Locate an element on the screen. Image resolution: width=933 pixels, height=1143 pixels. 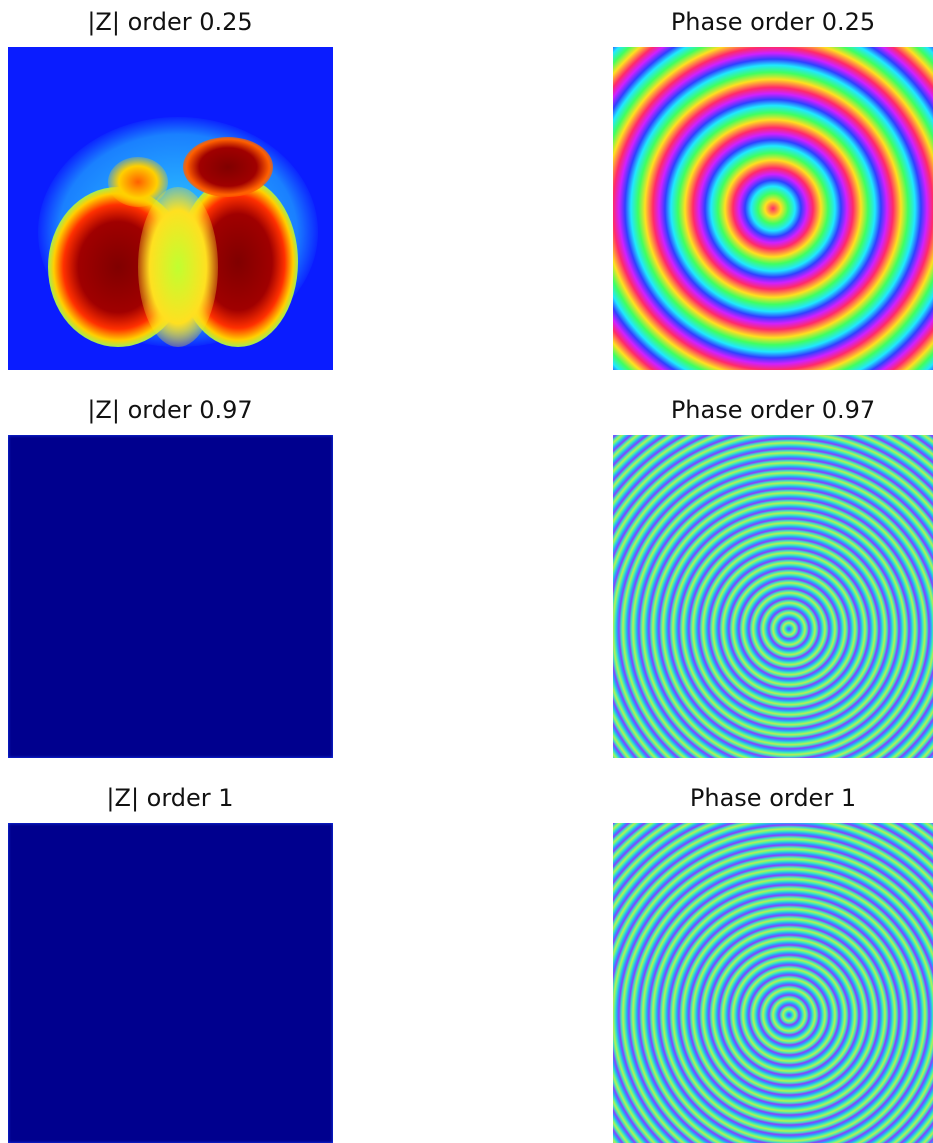
panel-title: Phase order 1 is located at coordinates (773, 798).